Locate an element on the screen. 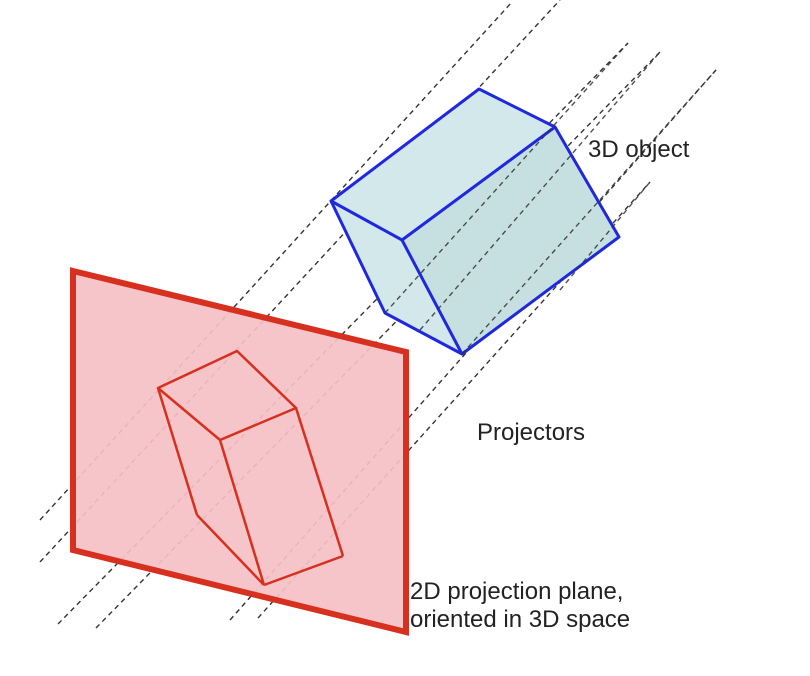 The width and height of the screenshot is (810, 676). 3d-object is located at coordinates (475, 221).